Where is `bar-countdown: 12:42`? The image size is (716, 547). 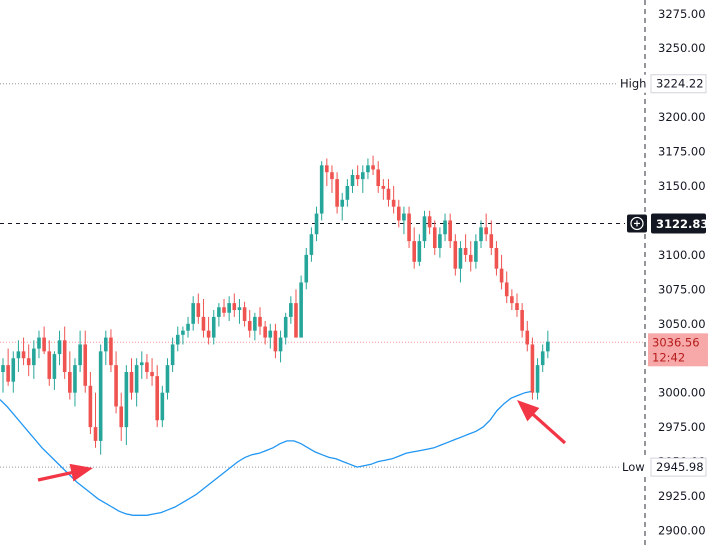
bar-countdown: 12:42 is located at coordinates (668, 357).